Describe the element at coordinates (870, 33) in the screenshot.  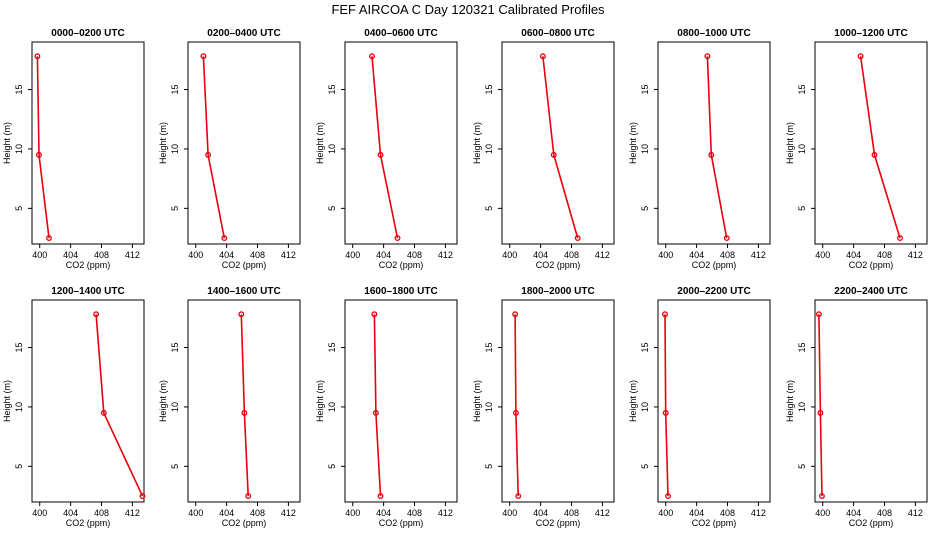
I see `panel-title: 1000–1200 UTC` at that location.